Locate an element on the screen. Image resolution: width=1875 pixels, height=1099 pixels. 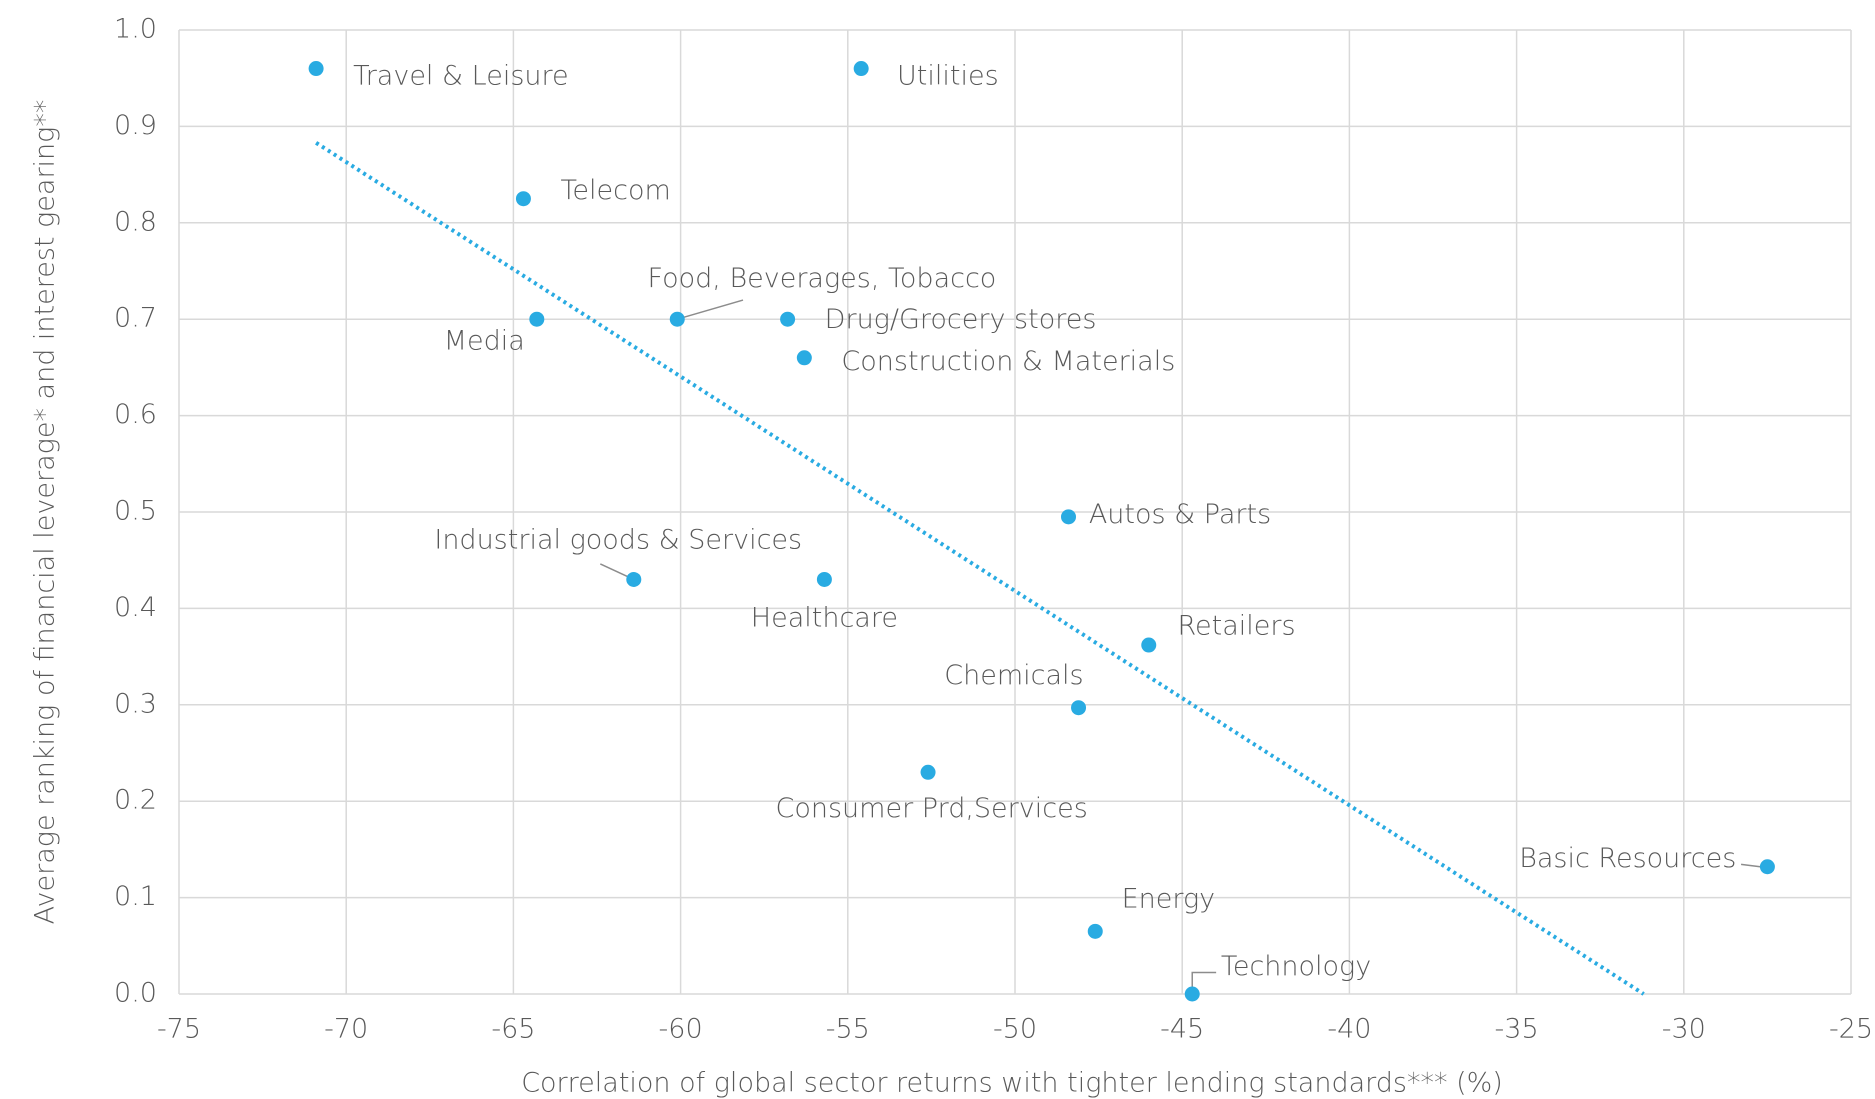
point-label: Travel & Leisure is located at coordinates (460, 75).